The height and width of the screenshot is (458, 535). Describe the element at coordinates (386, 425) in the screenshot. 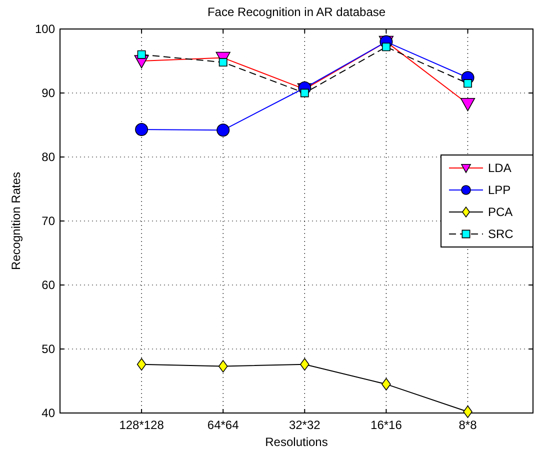

I see `x-tick-label: 16*16` at that location.